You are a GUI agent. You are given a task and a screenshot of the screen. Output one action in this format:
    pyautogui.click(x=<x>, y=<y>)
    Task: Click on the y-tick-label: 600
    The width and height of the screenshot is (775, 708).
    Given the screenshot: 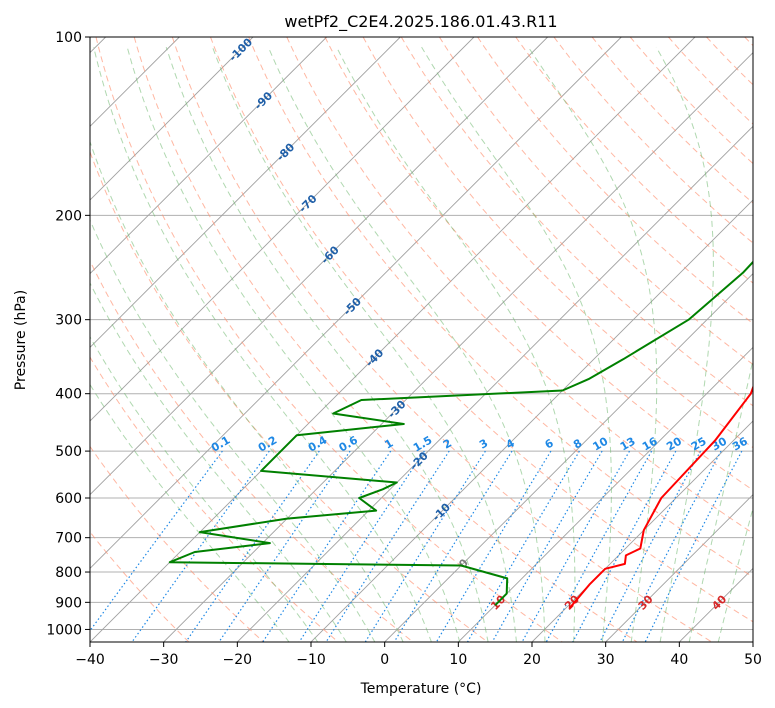 What is the action you would take?
    pyautogui.click(x=68, y=499)
    